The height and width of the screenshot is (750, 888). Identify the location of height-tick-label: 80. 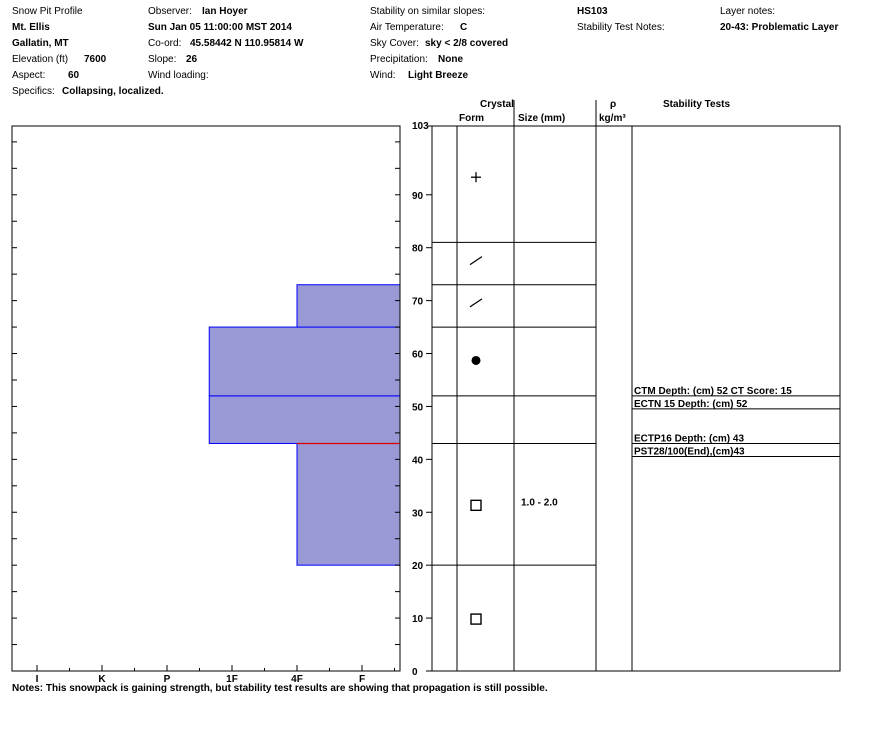
(418, 249).